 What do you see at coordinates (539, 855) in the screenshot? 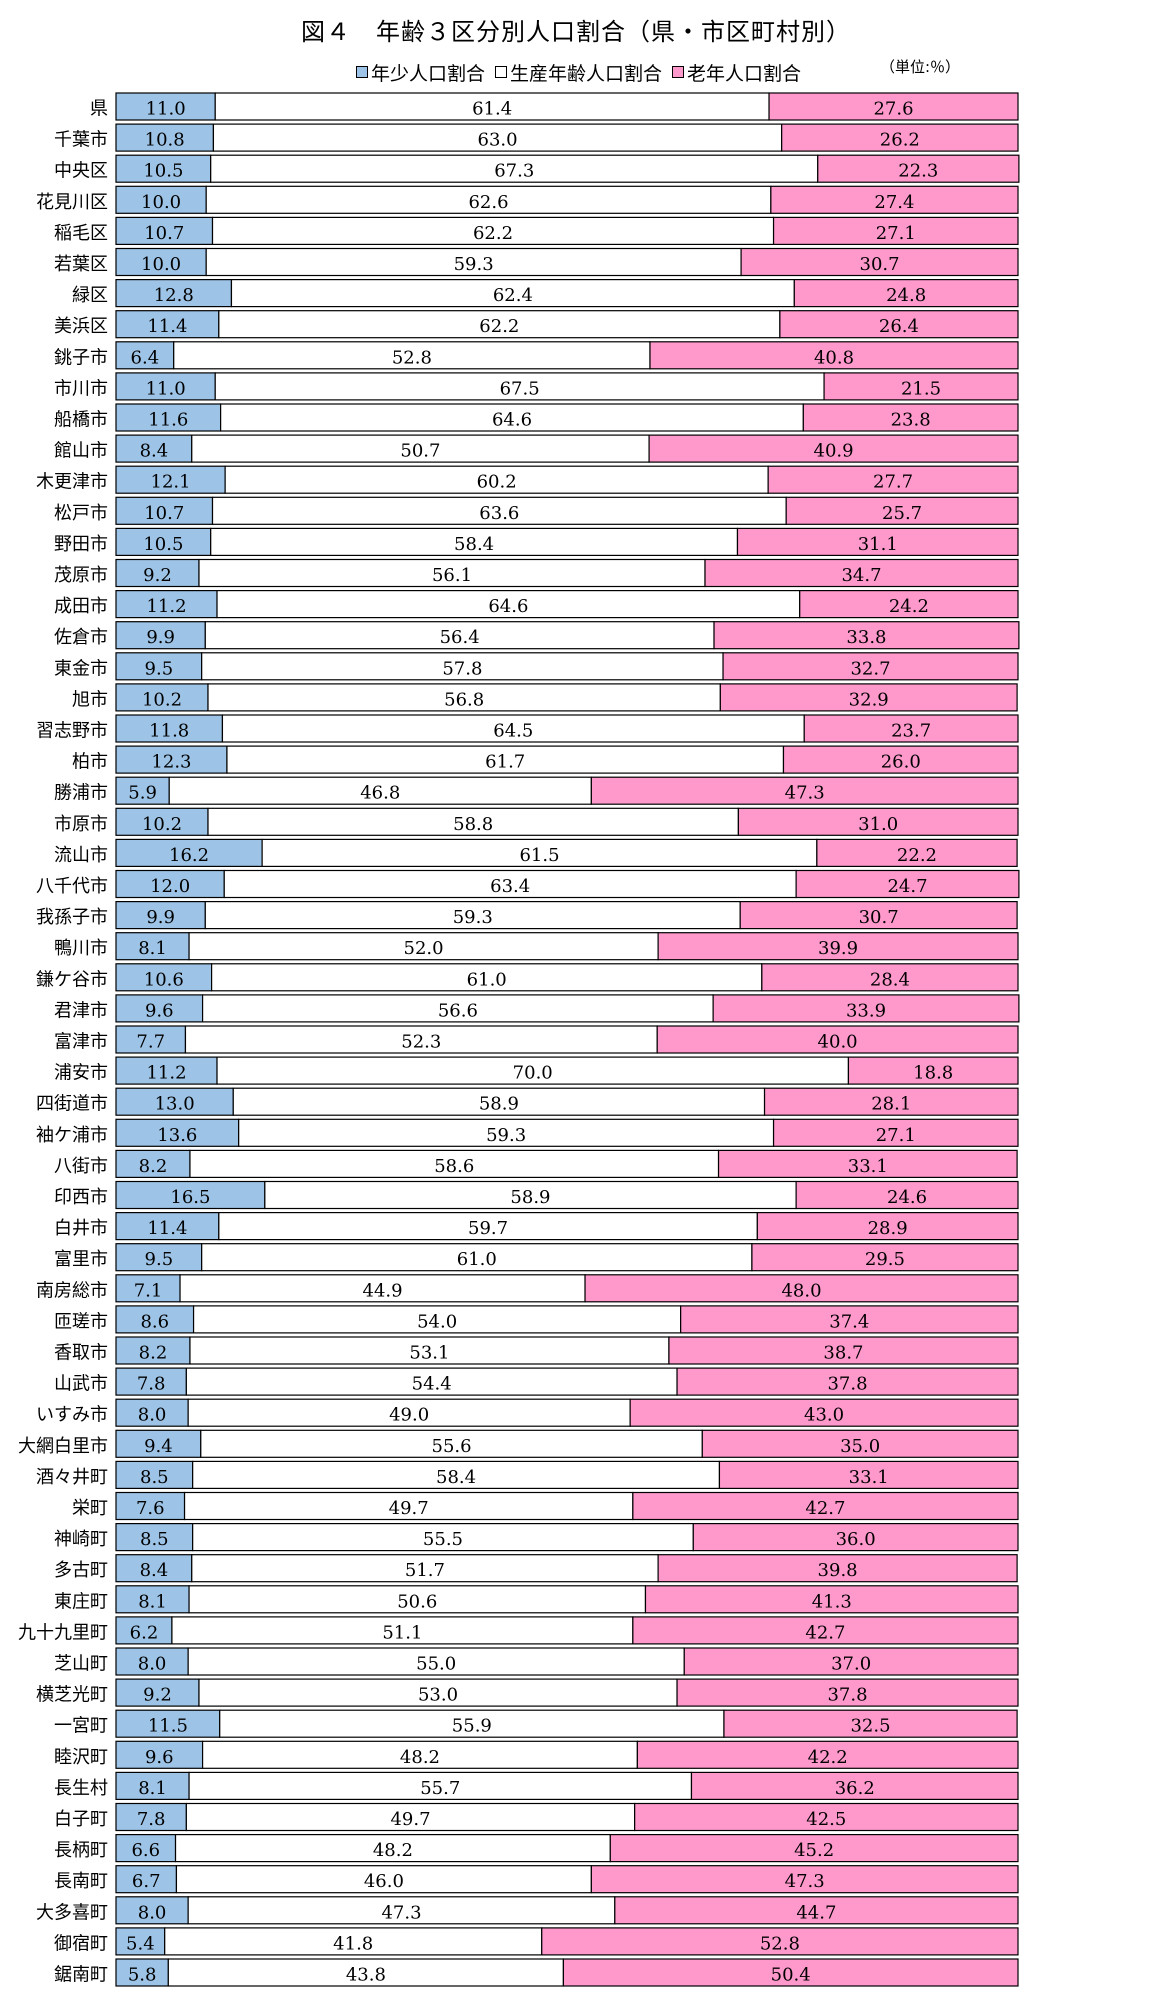
I see `data-label: 61.5` at bounding box center [539, 855].